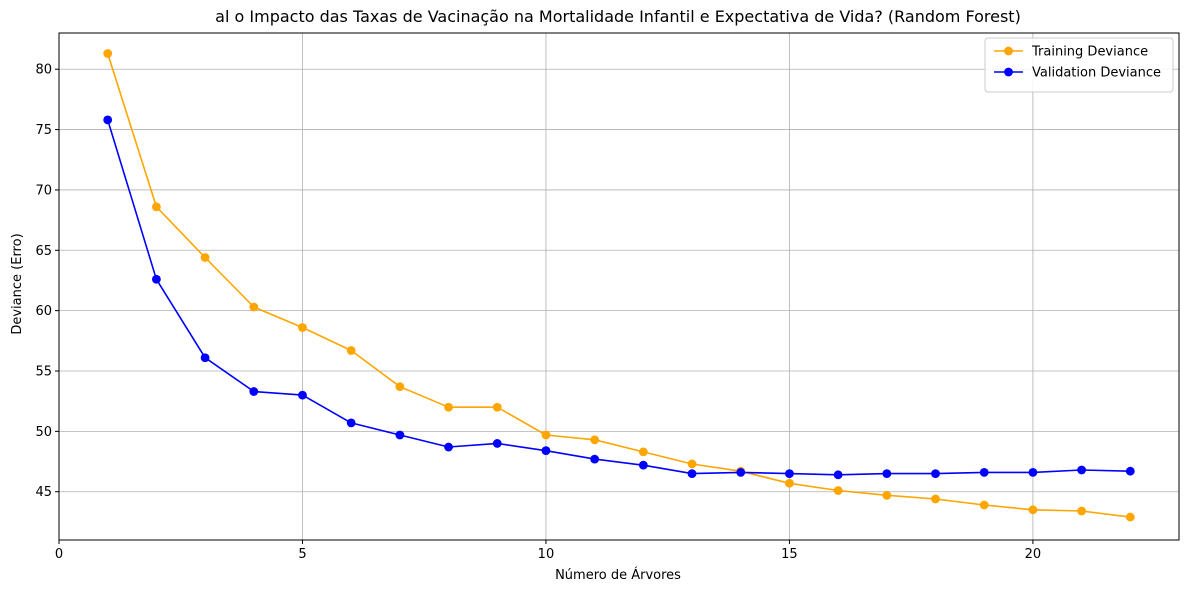 Image resolution: width=1189 pixels, height=590 pixels. What do you see at coordinates (618, 575) in the screenshot?
I see `x-axis-label: Número de Árvores` at bounding box center [618, 575].